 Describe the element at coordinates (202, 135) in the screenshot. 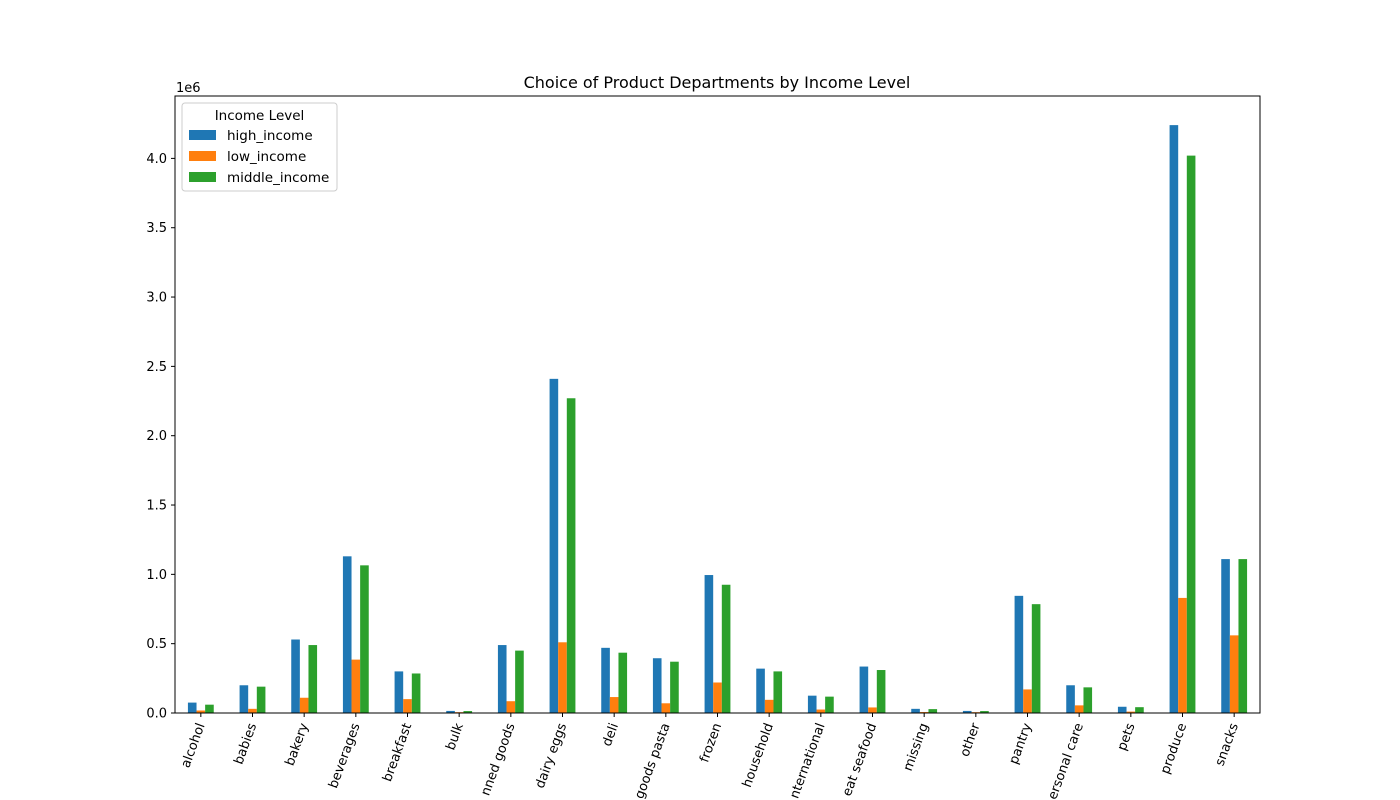

I see `legend-swatch-high-income` at that location.